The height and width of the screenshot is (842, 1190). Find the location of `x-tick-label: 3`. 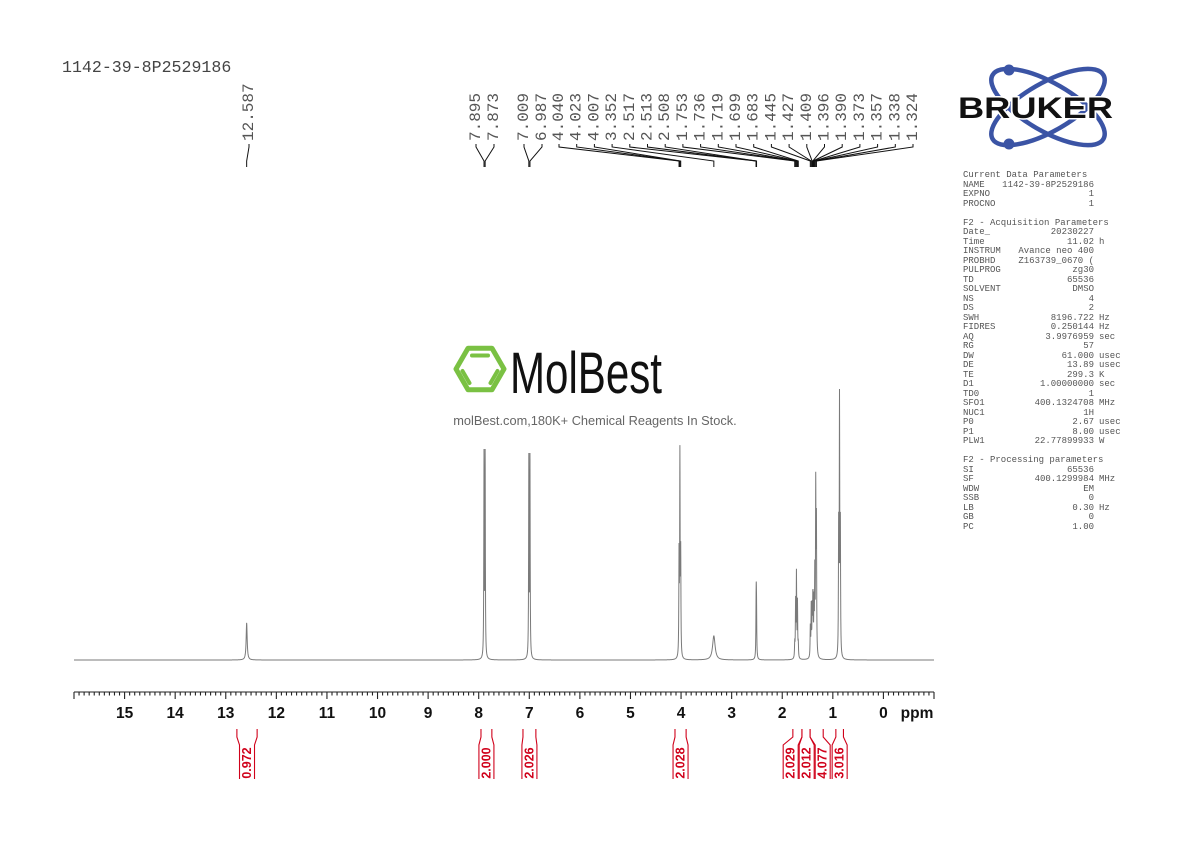

x-tick-label: 3 is located at coordinates (731, 713).